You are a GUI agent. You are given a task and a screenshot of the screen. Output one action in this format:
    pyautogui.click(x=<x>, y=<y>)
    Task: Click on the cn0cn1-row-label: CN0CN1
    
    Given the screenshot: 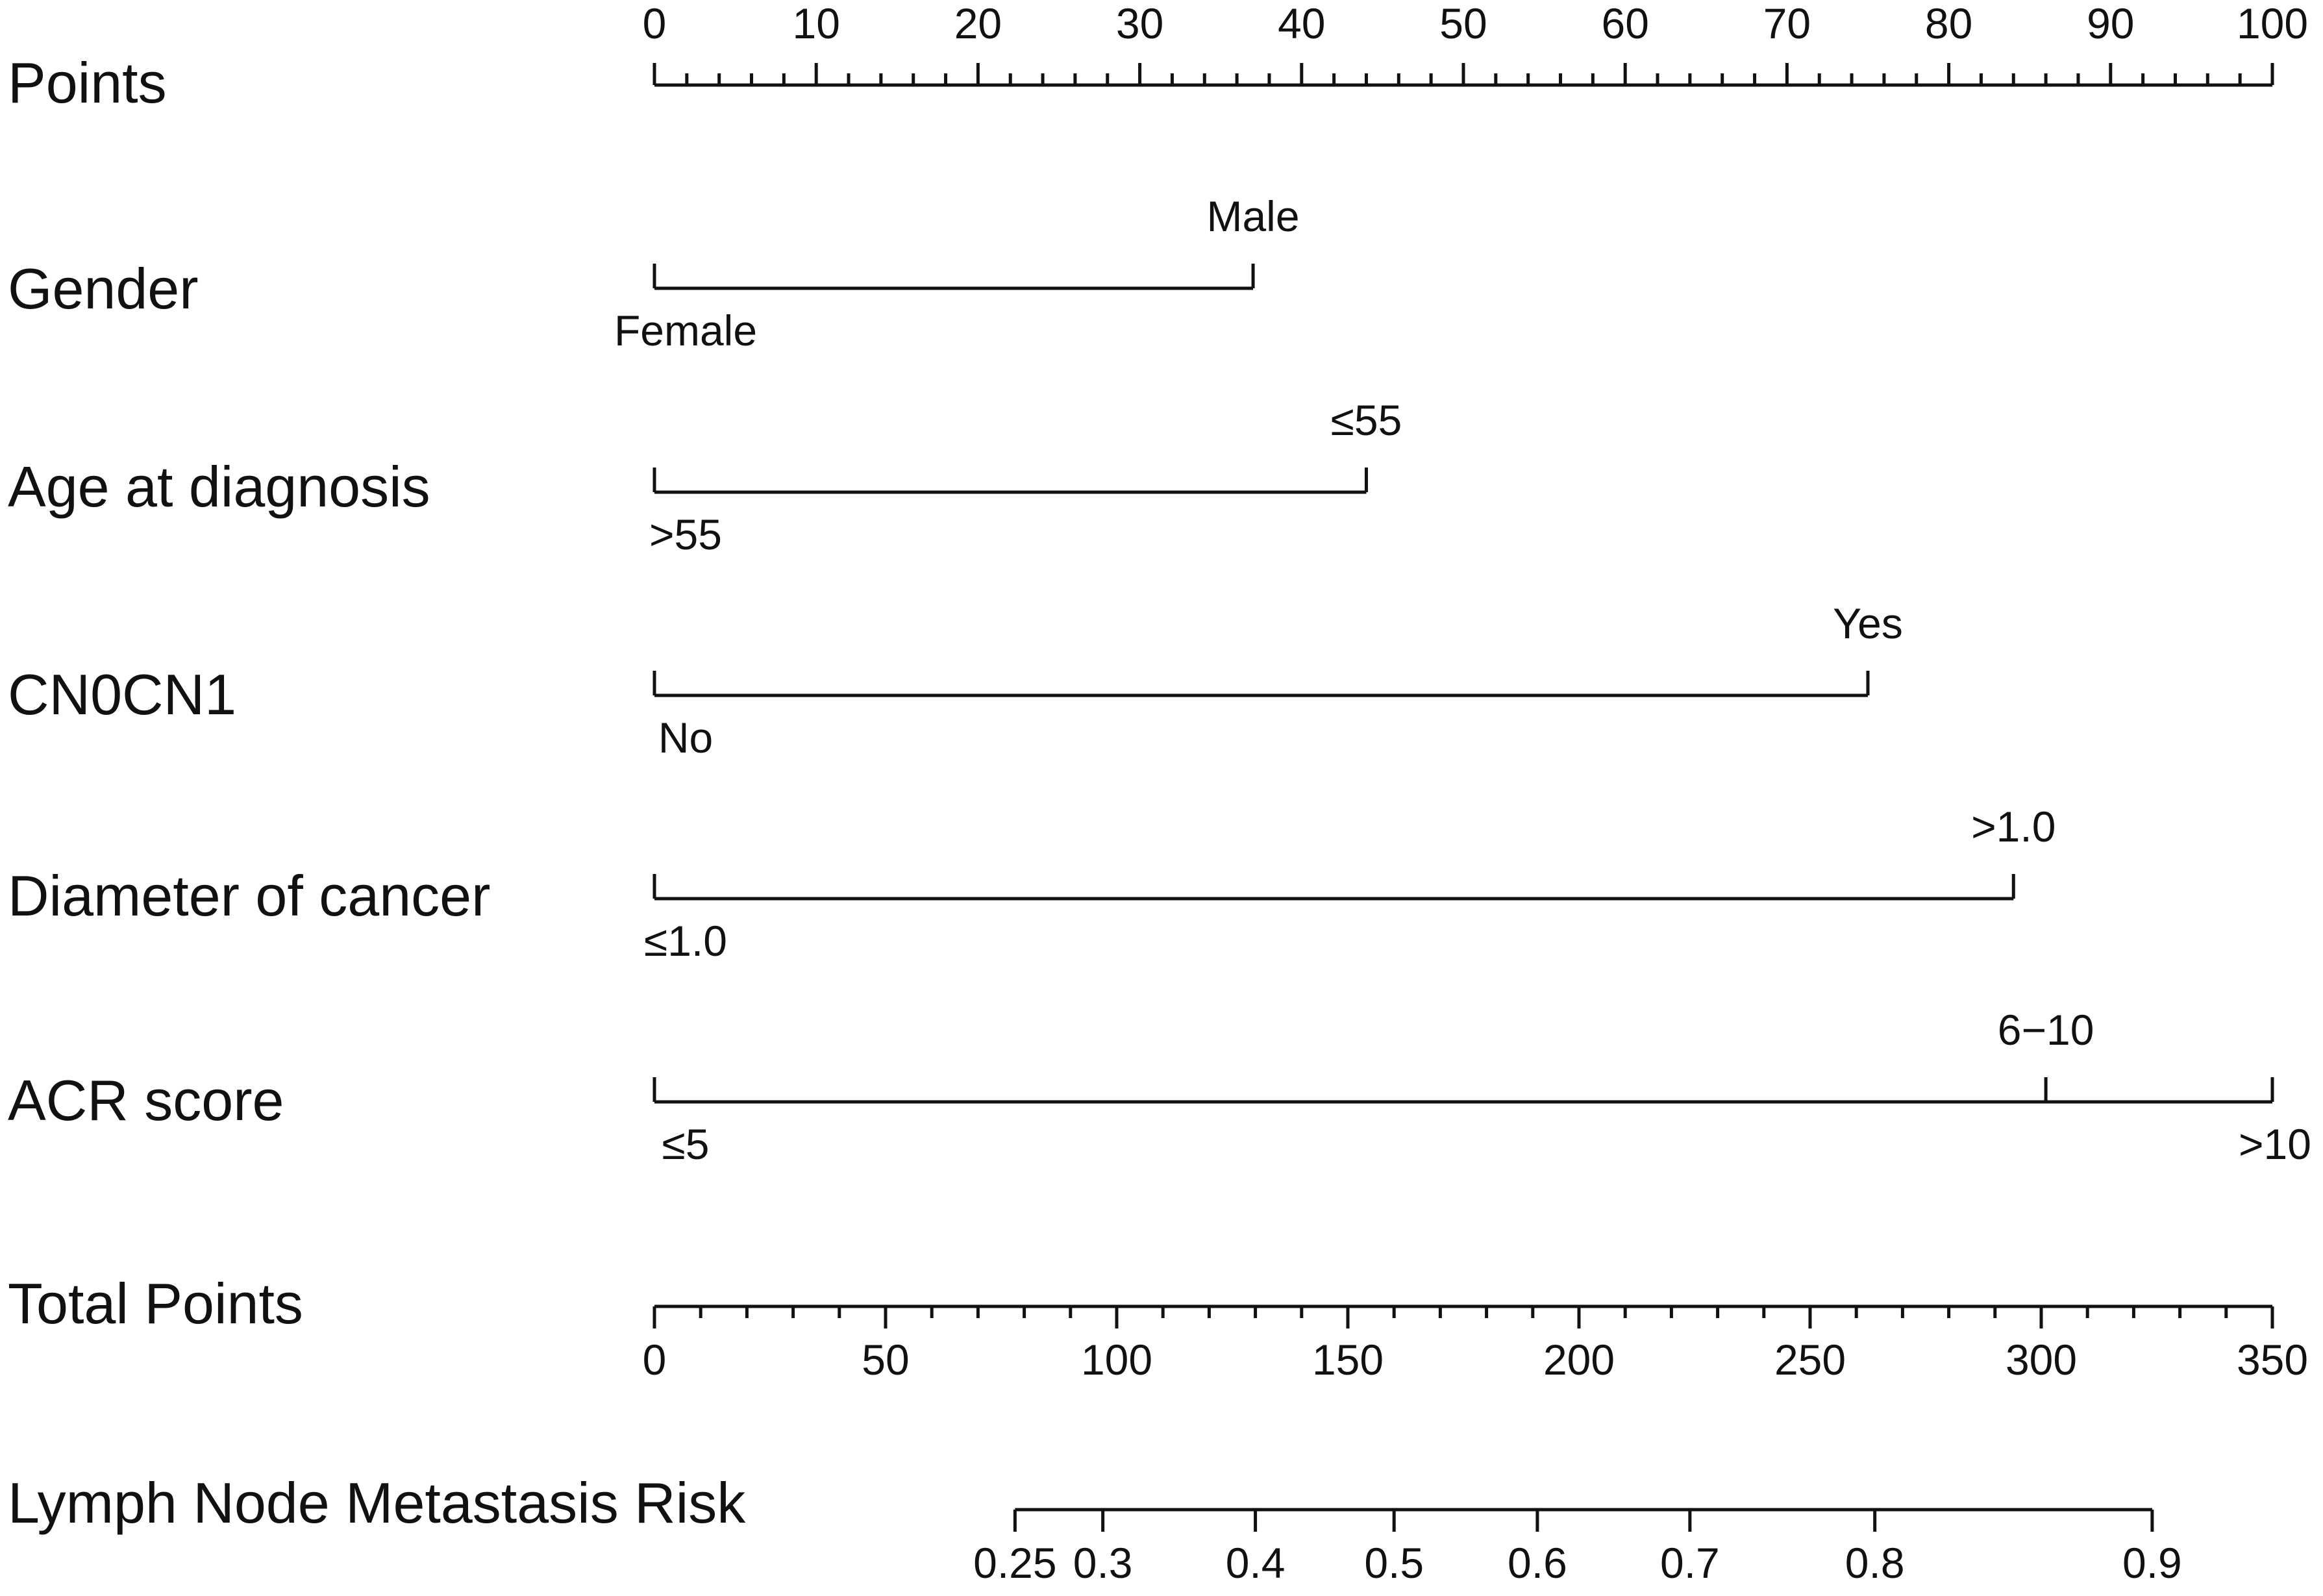 What is the action you would take?
    pyautogui.click(x=122, y=694)
    